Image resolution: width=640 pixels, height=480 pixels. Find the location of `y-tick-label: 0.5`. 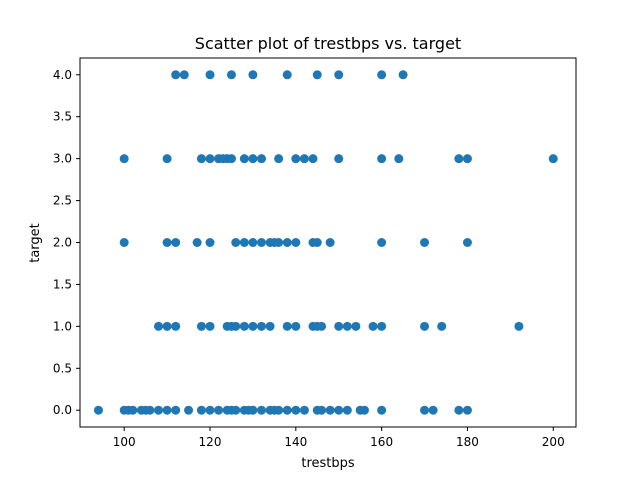

y-tick-label: 0.5 is located at coordinates (62, 368).